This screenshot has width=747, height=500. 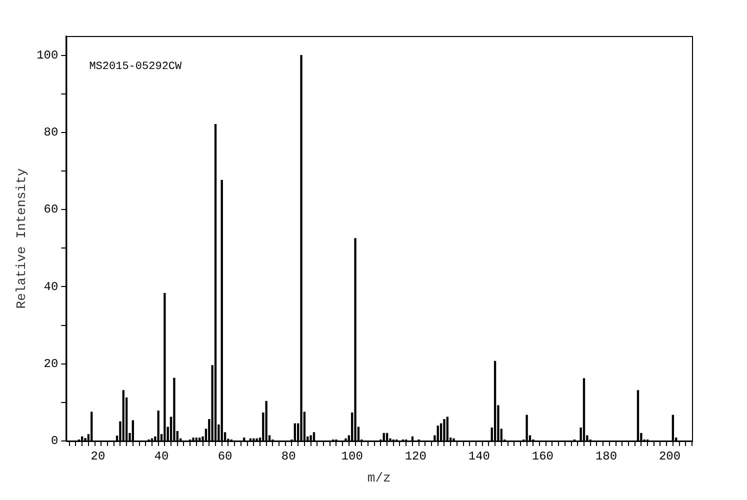 What do you see at coordinates (54, 441) in the screenshot?
I see `y-tick-label: 0` at bounding box center [54, 441].